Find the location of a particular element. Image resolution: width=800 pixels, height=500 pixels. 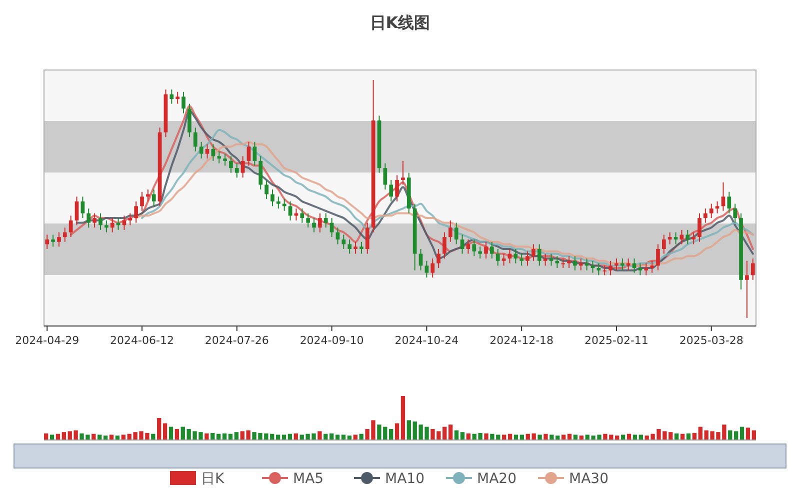

x-tick-label: 2024-10-24 is located at coordinates (426, 340).